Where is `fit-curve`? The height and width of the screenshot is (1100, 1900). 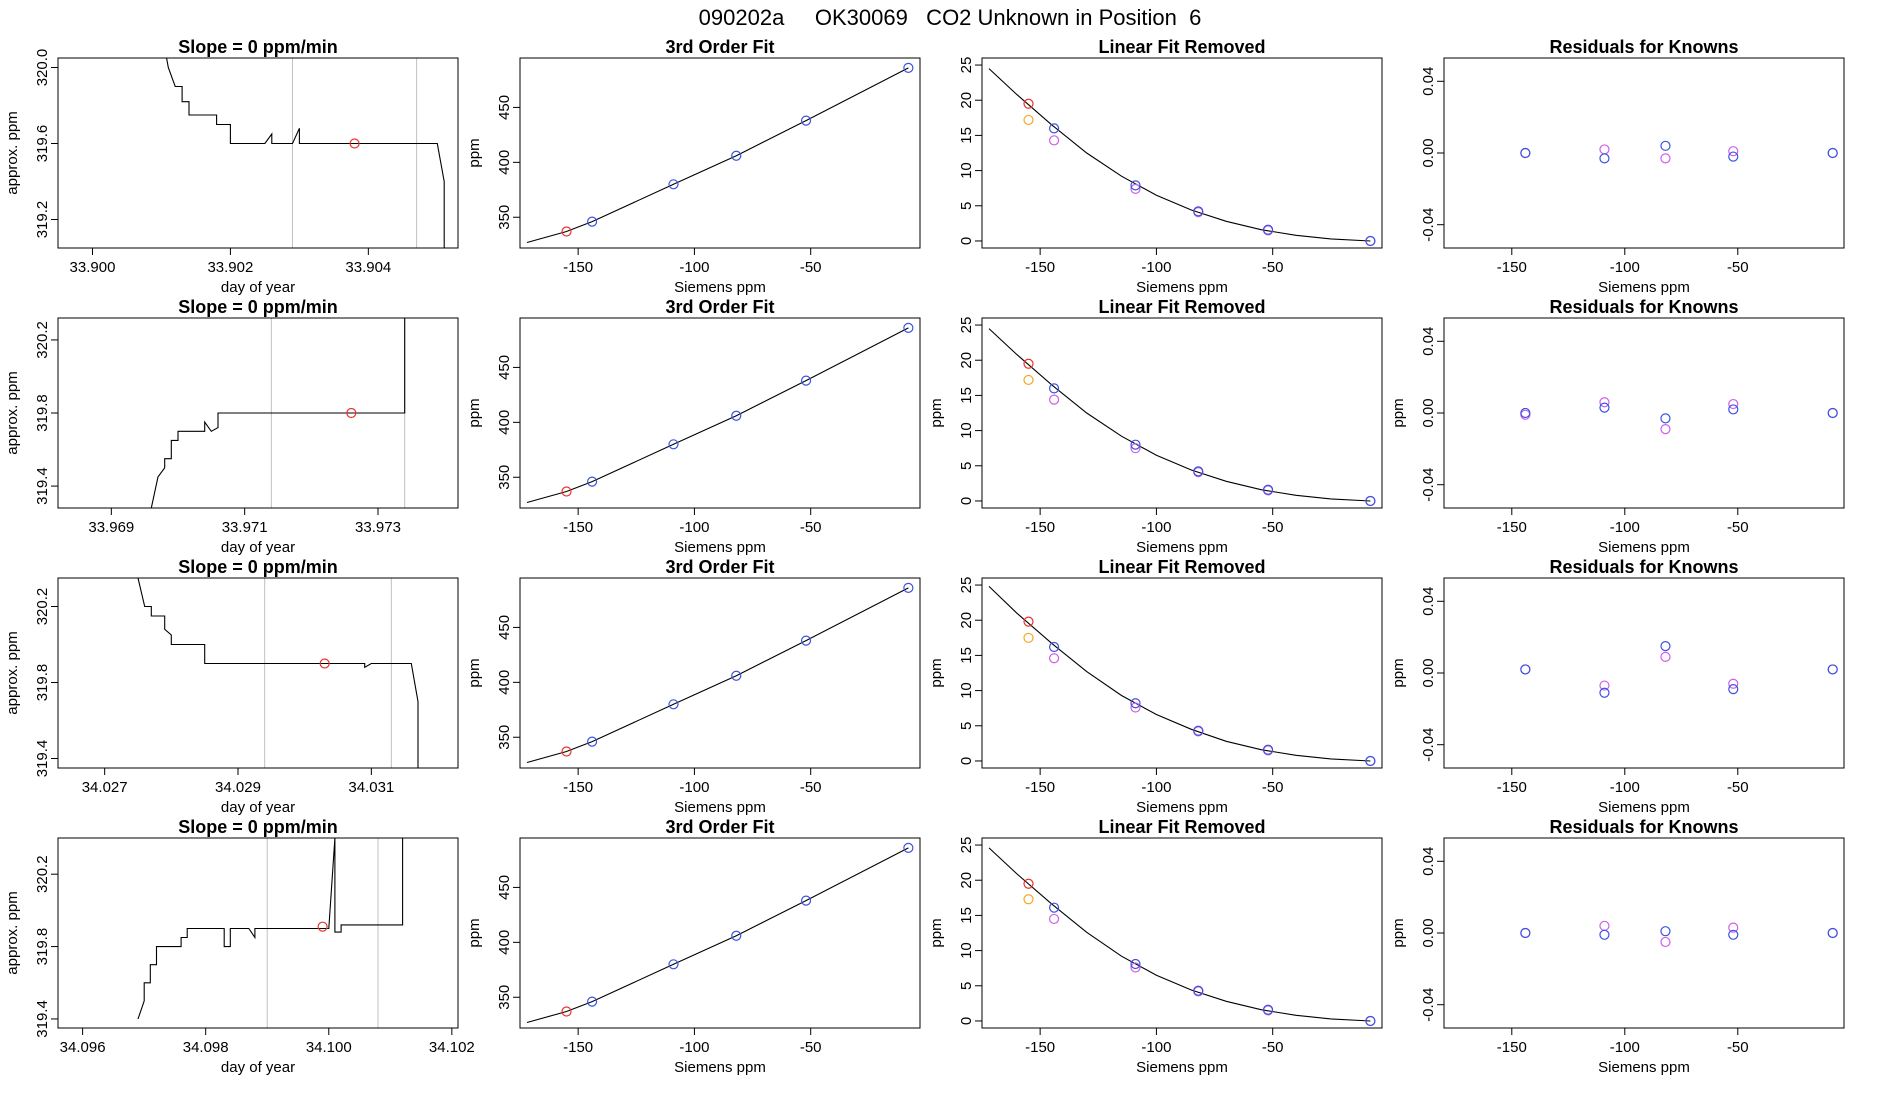 fit-curve is located at coordinates (1179, 674).